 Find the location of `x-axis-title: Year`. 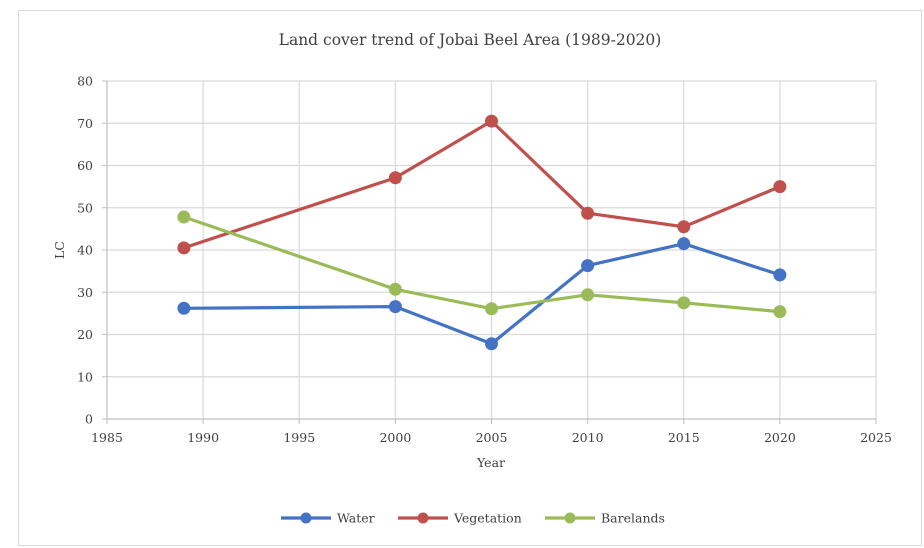

x-axis-title: Year is located at coordinates (490, 462).